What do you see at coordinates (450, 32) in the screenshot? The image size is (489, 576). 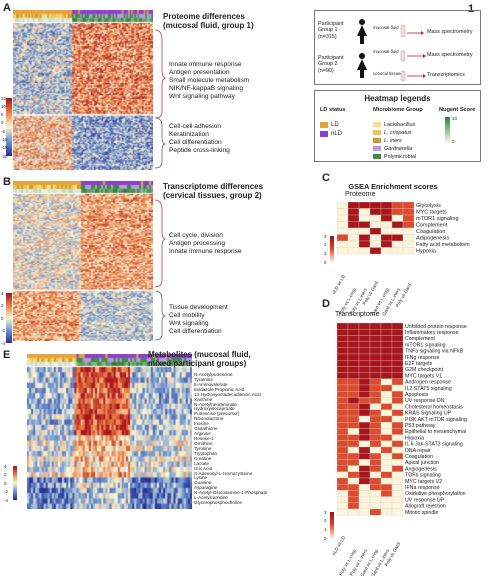 I see `mass-spec-label-1: Mass spectrometry` at bounding box center [450, 32].